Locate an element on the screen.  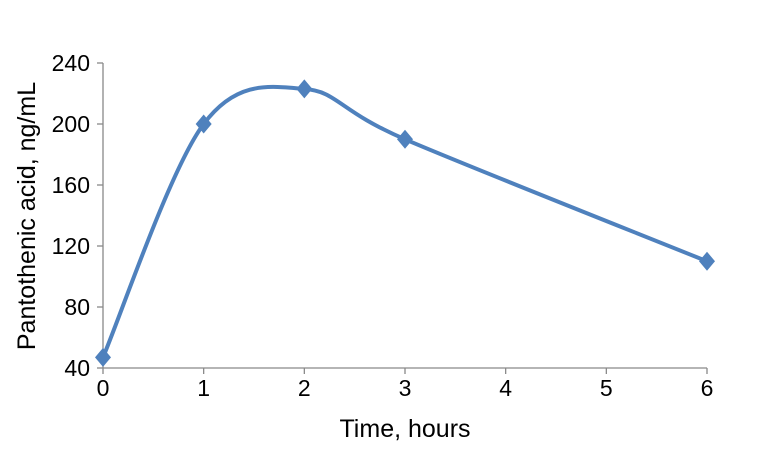
y-tick-label: 160 is located at coordinates (71, 185).